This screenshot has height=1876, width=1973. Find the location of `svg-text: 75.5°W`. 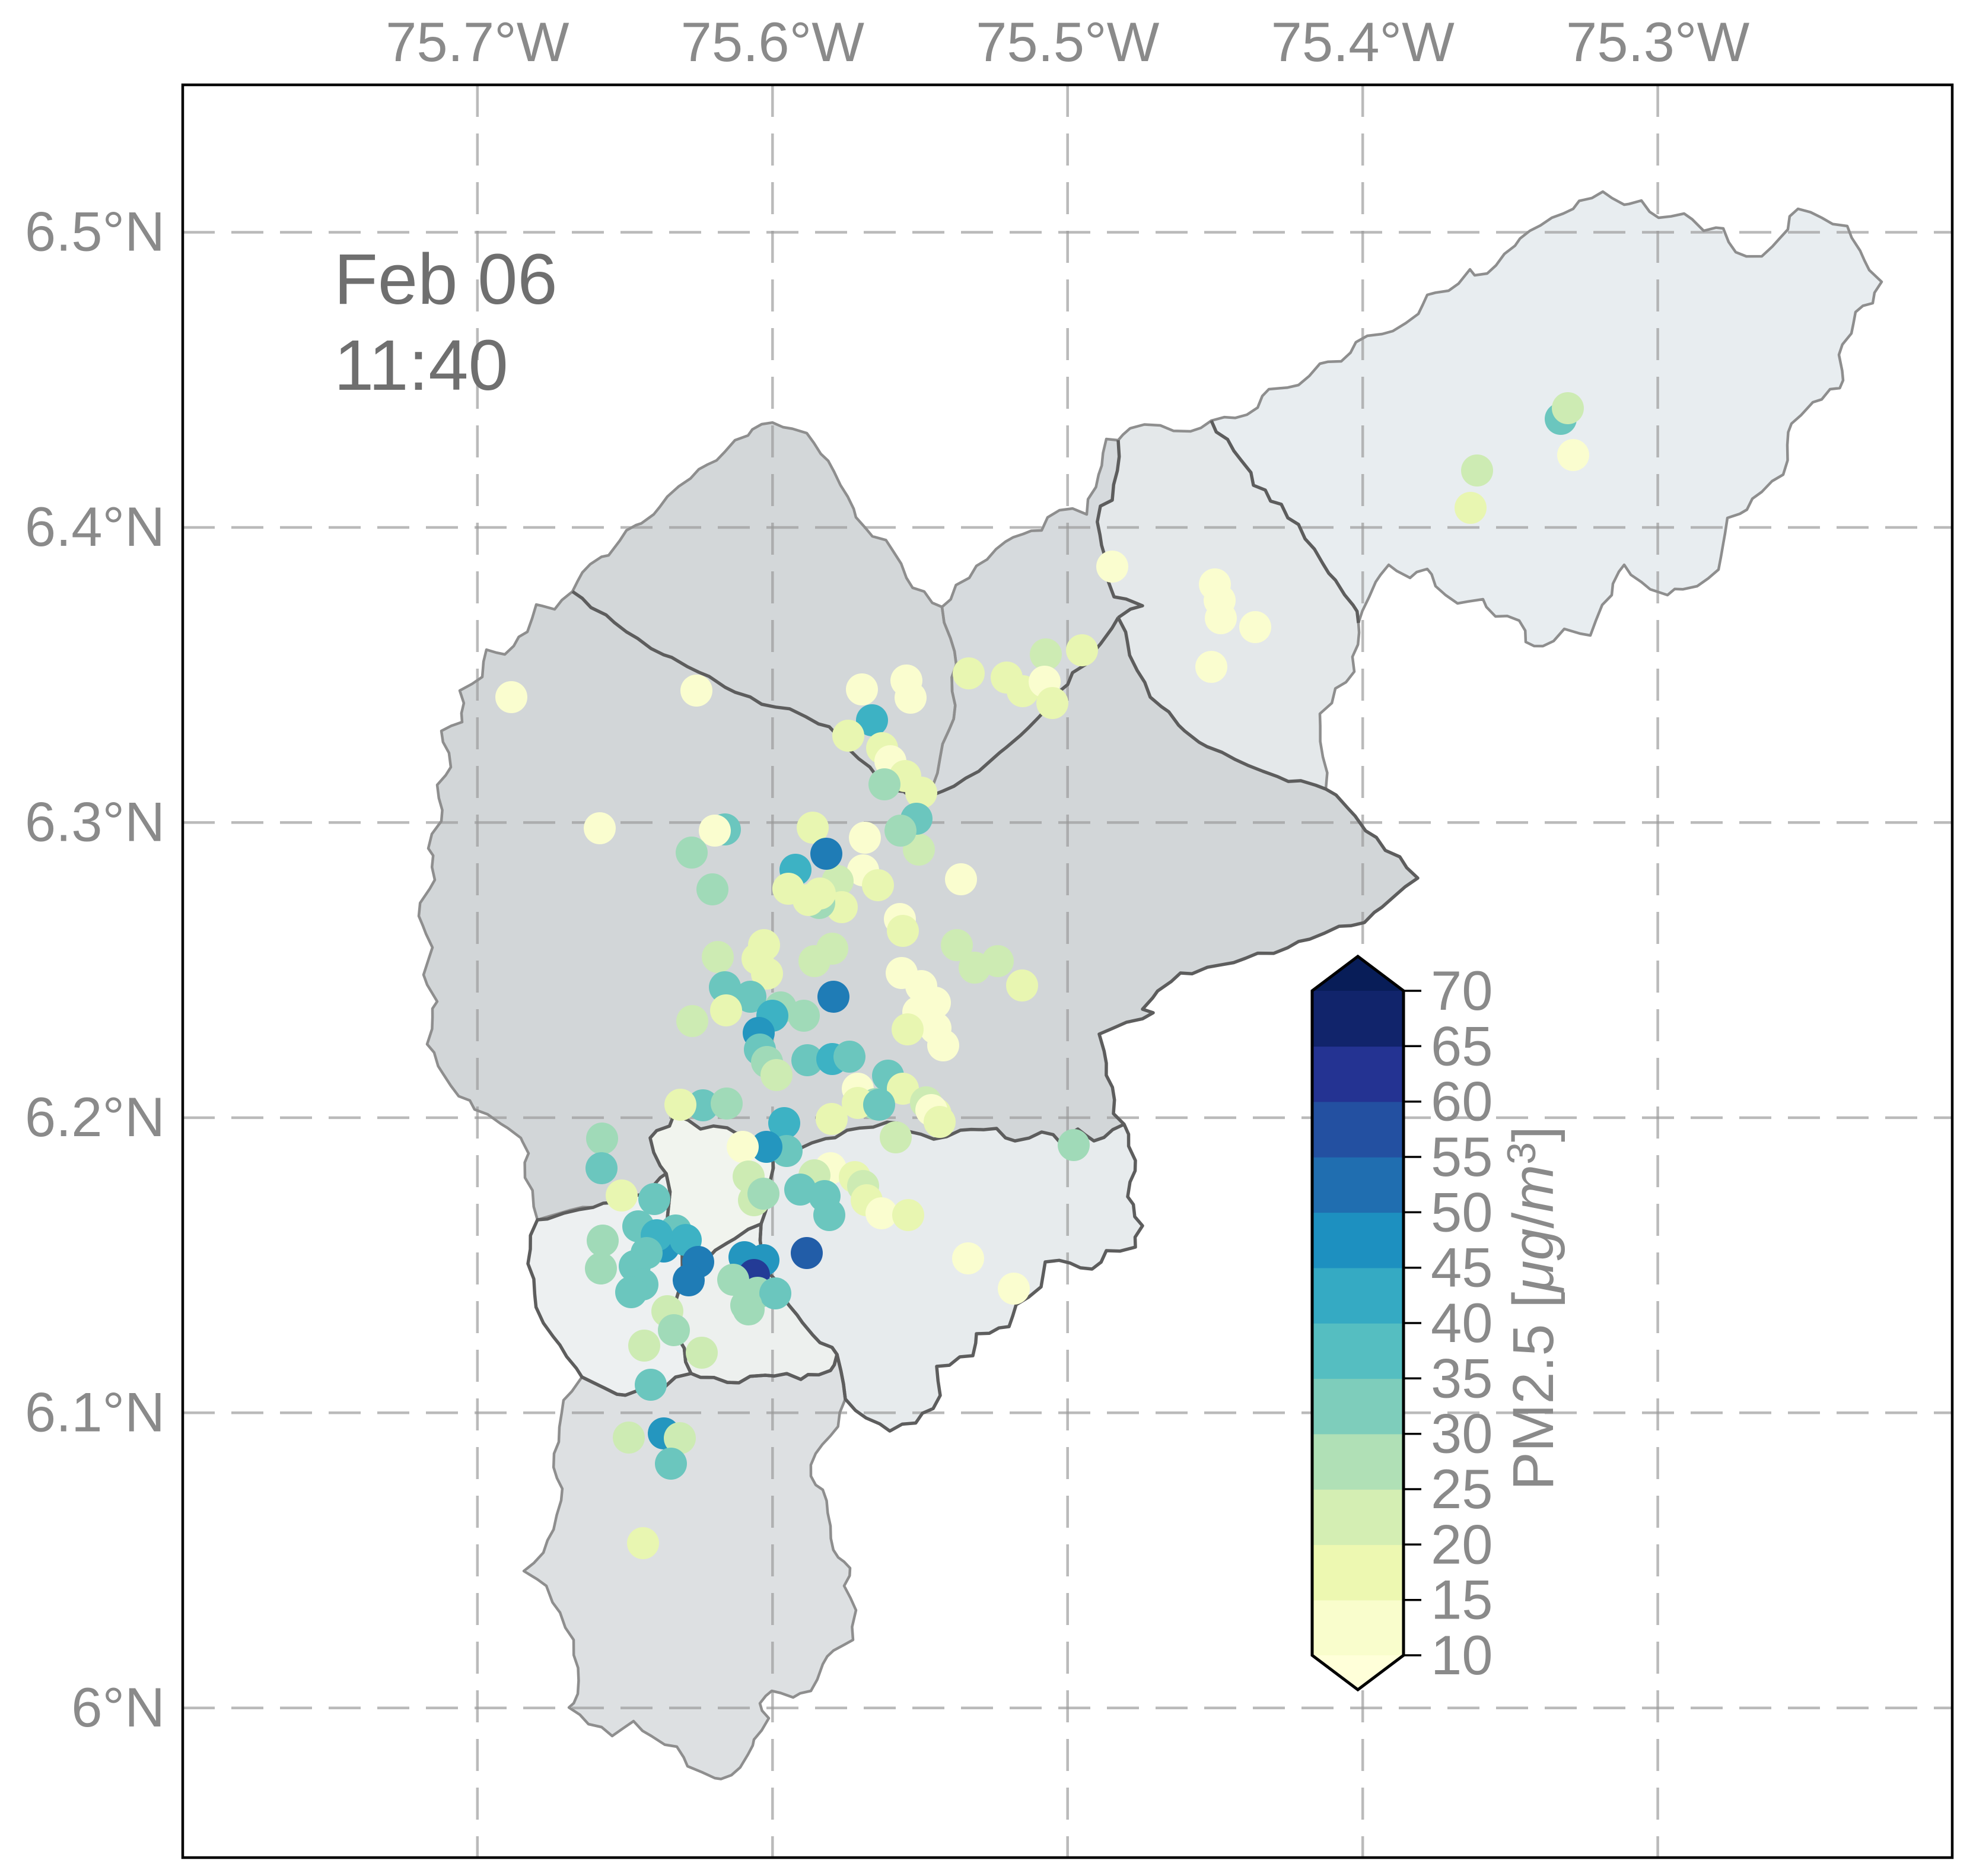

svg-text: 75.5°W is located at coordinates (1068, 42).